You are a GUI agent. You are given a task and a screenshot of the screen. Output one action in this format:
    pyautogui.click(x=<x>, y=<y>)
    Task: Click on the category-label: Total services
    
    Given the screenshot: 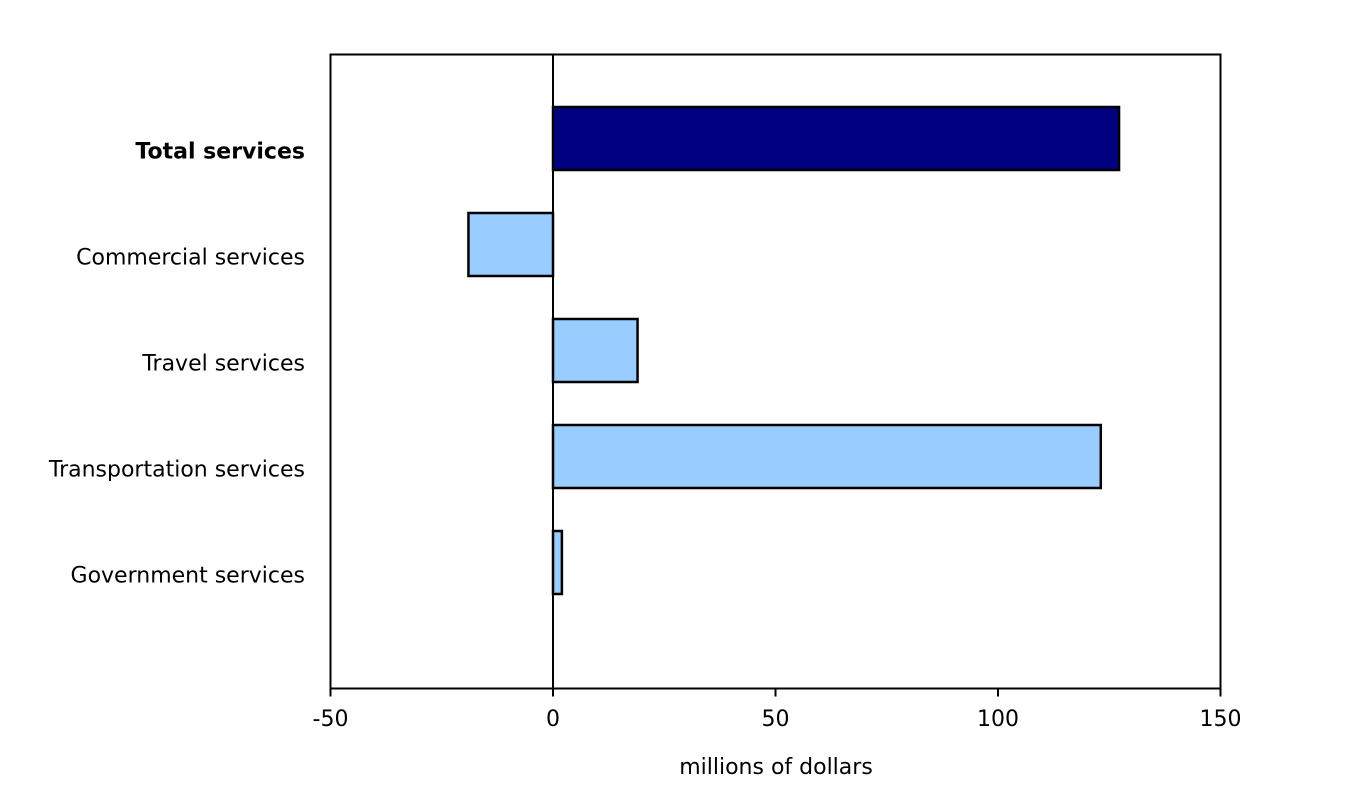 What is the action you would take?
    pyautogui.click(x=220, y=152)
    